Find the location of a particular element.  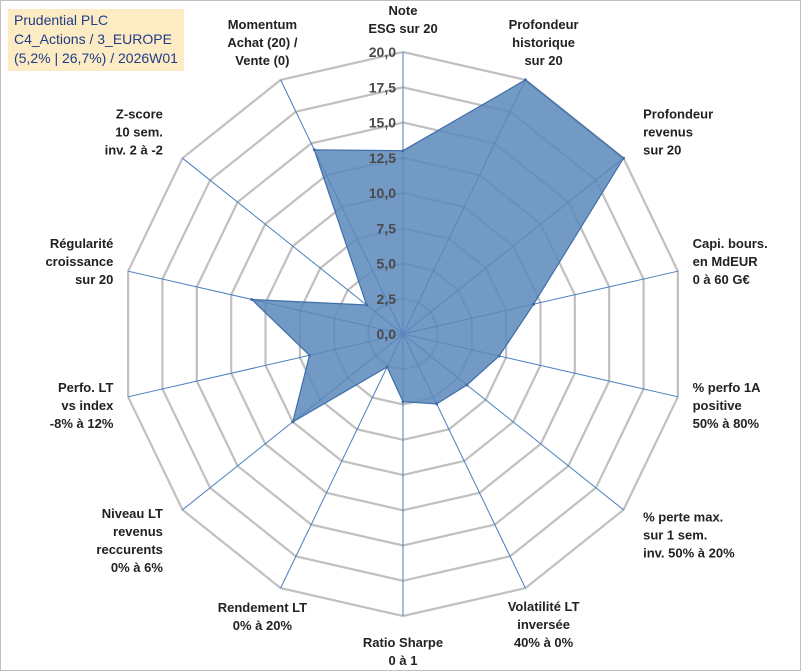

axis-label-line: Achat (20) / is located at coordinates (262, 42).